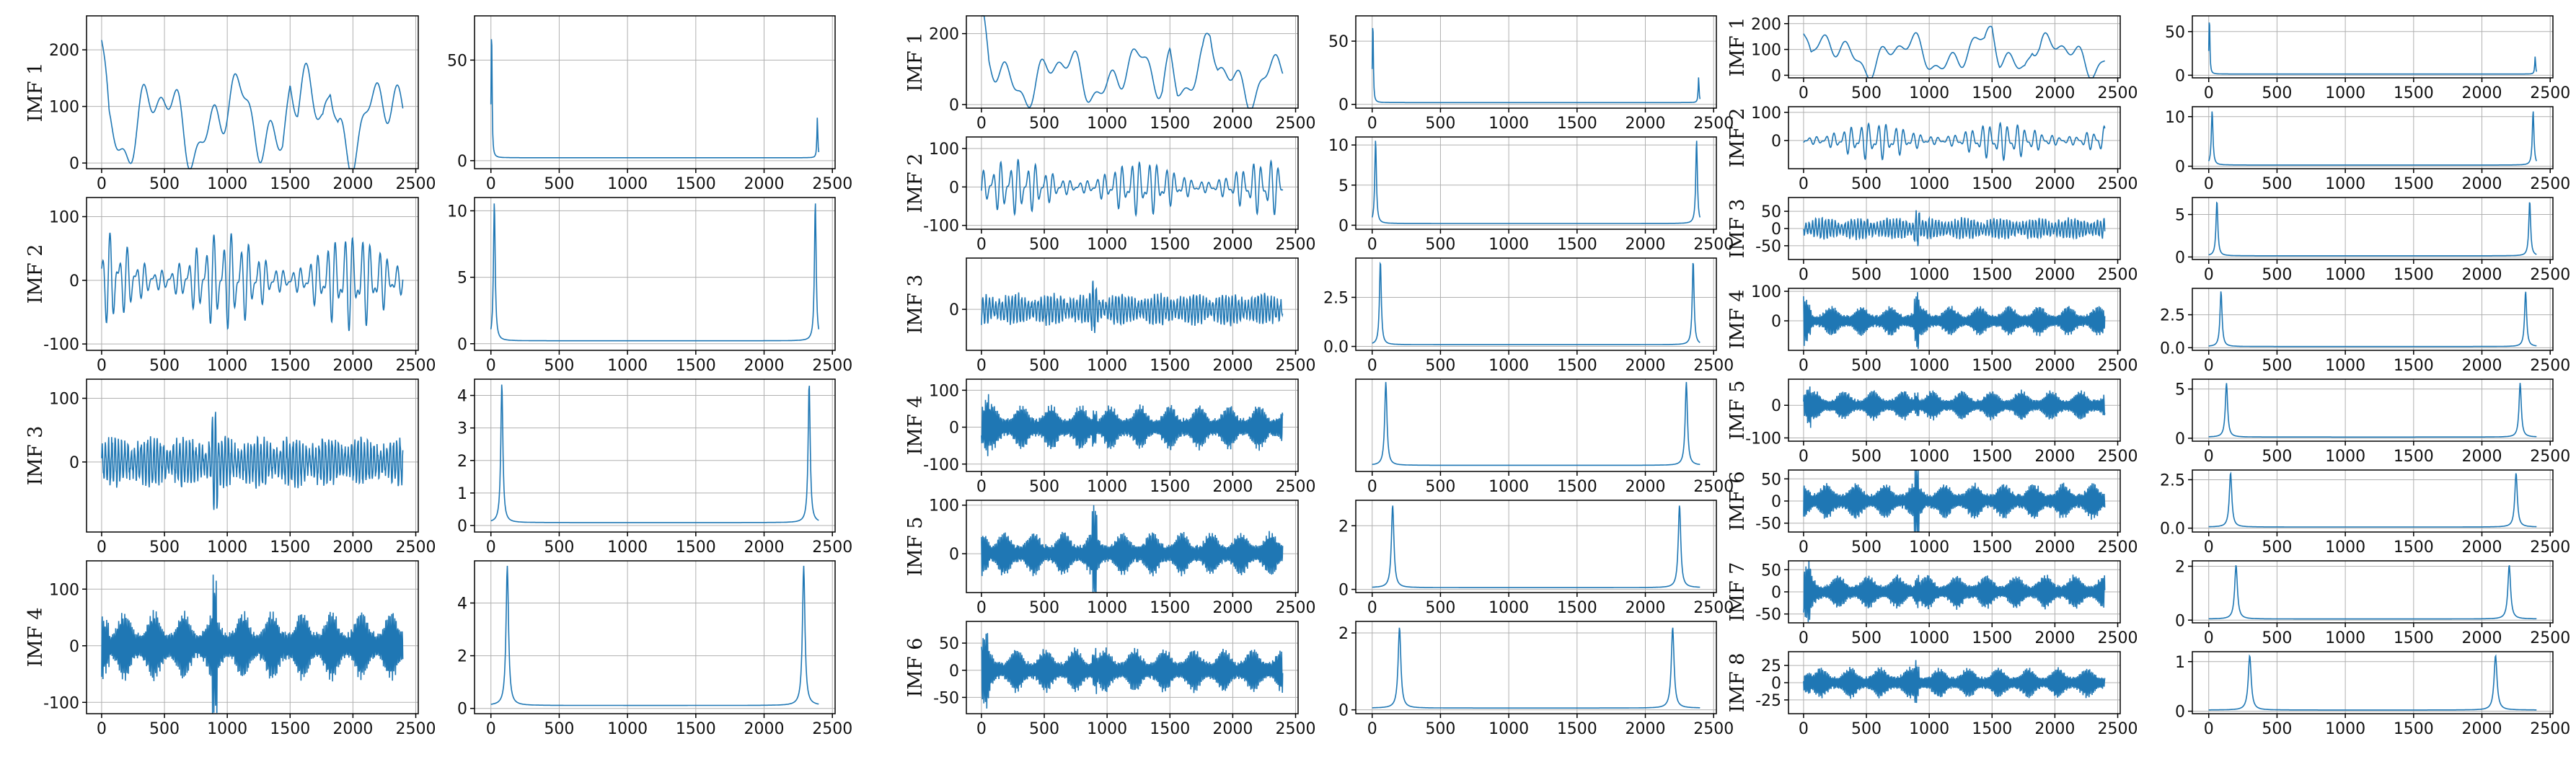  I want to click on left-row1-spectrum-xtick-label: 2500, so click(832, 184).